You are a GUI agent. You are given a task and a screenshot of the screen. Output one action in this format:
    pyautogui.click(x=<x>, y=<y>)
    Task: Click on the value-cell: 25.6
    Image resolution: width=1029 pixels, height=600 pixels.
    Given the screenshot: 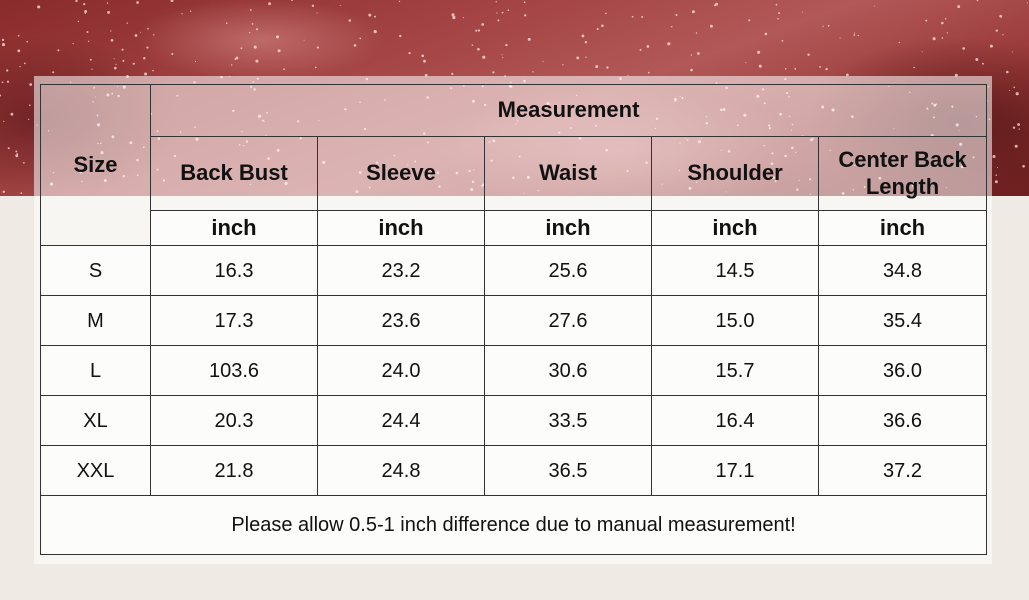 What is the action you would take?
    pyautogui.click(x=568, y=270)
    